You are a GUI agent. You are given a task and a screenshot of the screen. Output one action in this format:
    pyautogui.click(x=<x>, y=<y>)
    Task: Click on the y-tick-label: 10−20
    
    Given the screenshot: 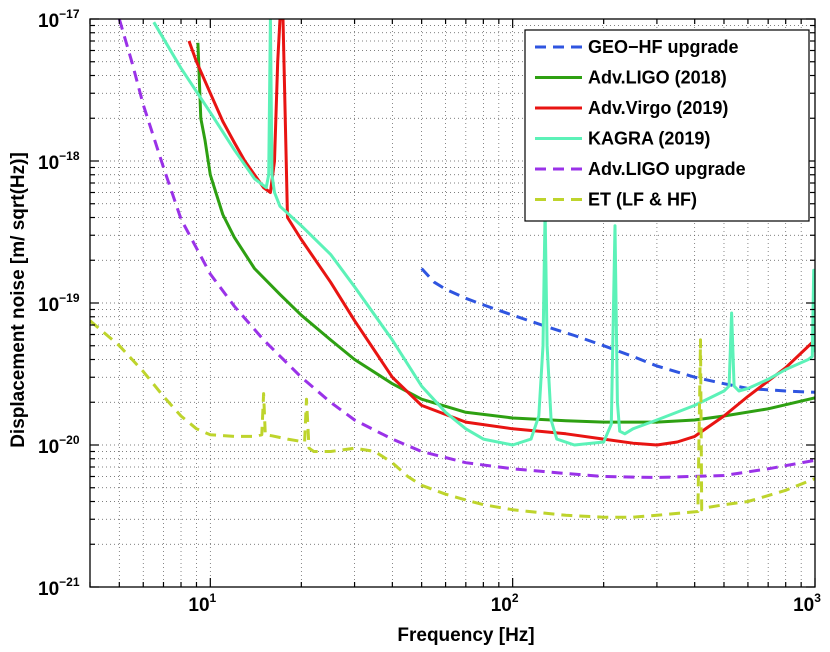 What is the action you would take?
    pyautogui.click(x=59, y=445)
    